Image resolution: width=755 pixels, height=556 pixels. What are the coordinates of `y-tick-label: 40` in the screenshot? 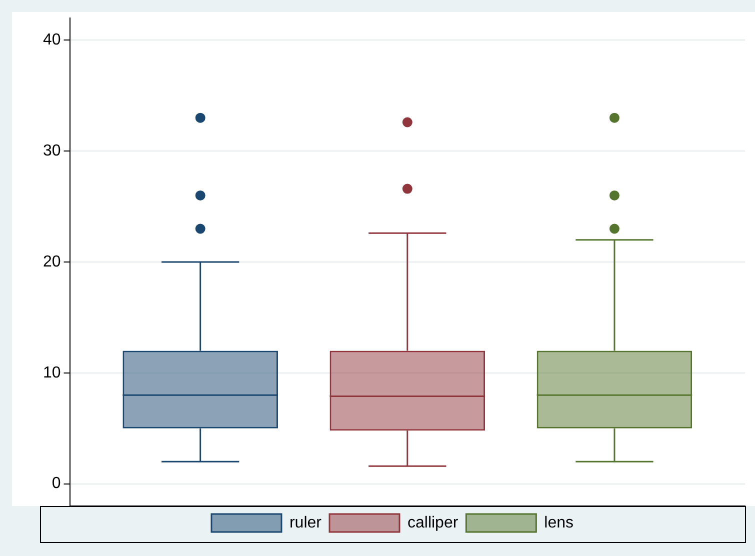 It's located at (52, 40).